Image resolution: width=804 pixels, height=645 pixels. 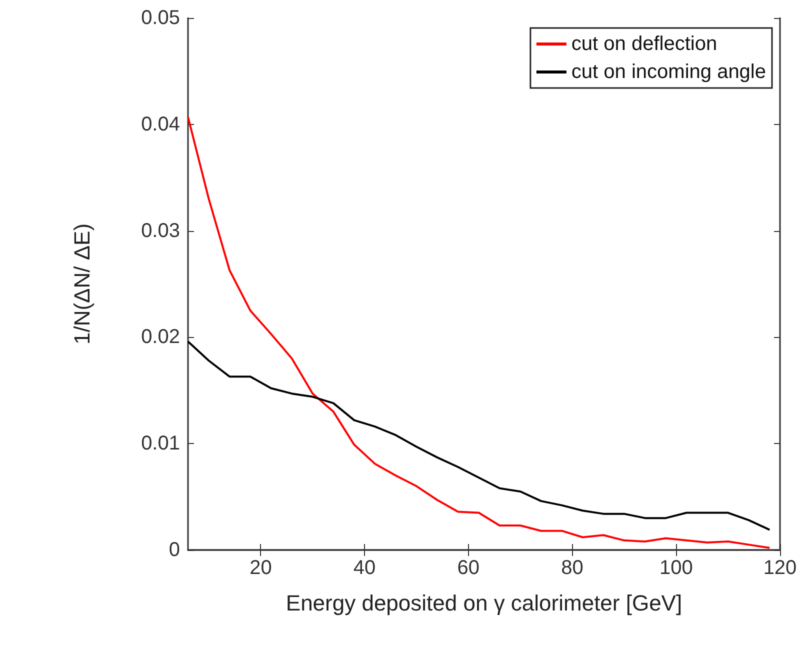 What do you see at coordinates (484, 603) in the screenshot?
I see `x-axis-title: Energy deposited on γ calorimeter [GeV]` at bounding box center [484, 603].